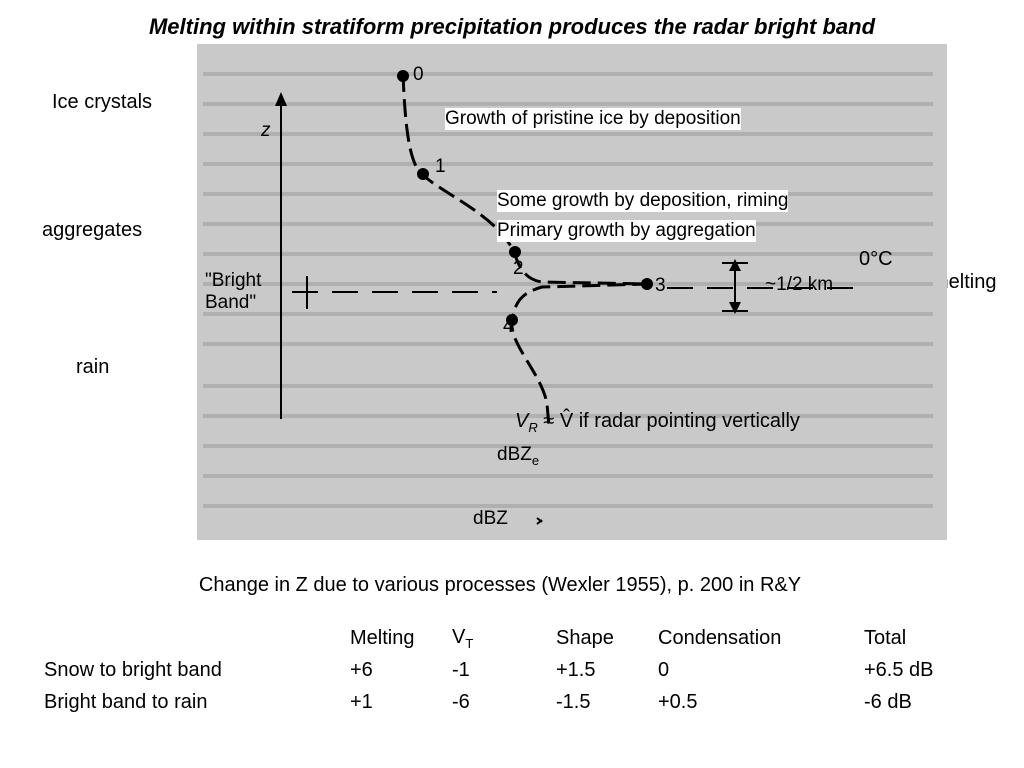 The image size is (1024, 768). What do you see at coordinates (418, 74) in the screenshot?
I see `point-label-0: 0` at bounding box center [418, 74].